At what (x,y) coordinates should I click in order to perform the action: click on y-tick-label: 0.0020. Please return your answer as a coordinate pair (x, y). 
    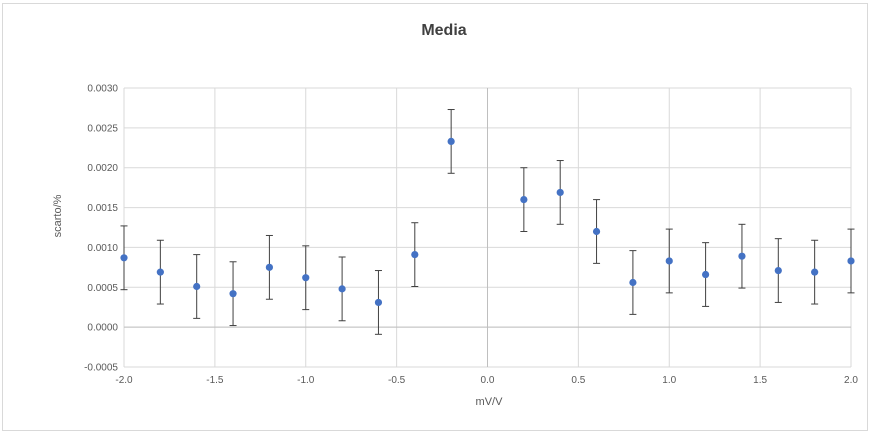
    Looking at the image, I should click on (102, 168).